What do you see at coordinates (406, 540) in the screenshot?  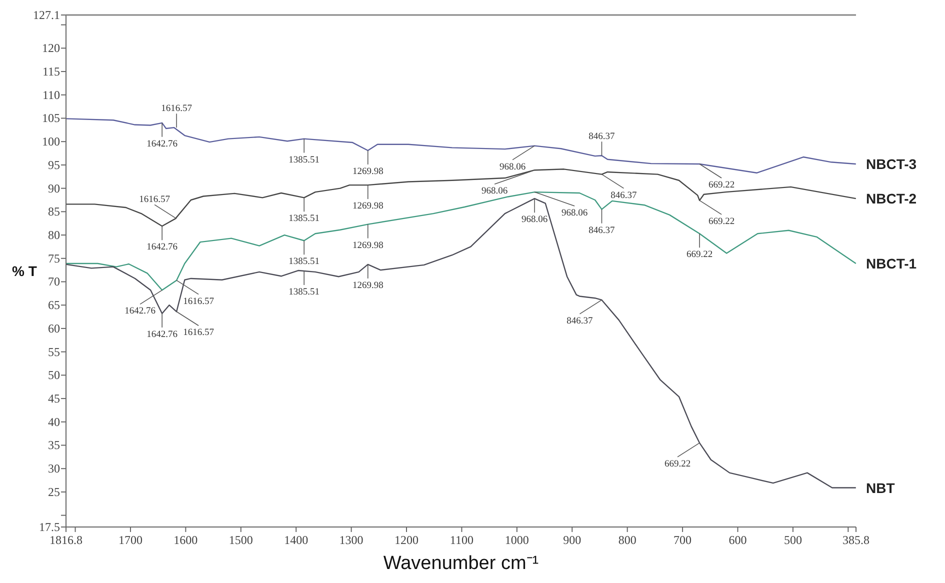 I see `x-tick-label: 1200` at bounding box center [406, 540].